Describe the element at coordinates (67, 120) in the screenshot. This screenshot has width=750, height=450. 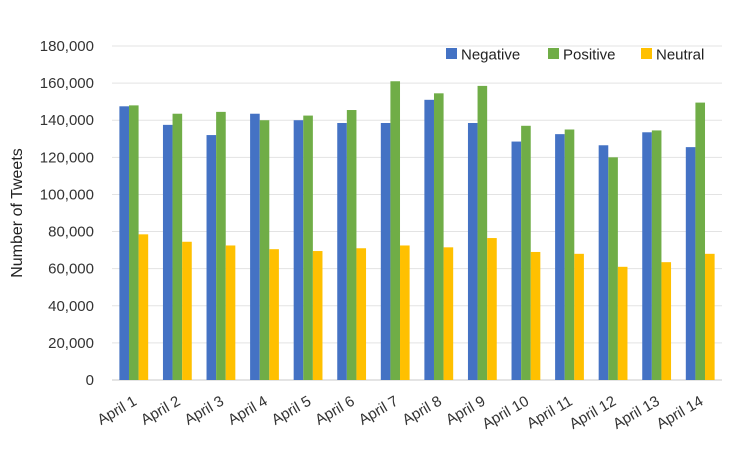
I see `y-tick-label: 140,000` at that location.